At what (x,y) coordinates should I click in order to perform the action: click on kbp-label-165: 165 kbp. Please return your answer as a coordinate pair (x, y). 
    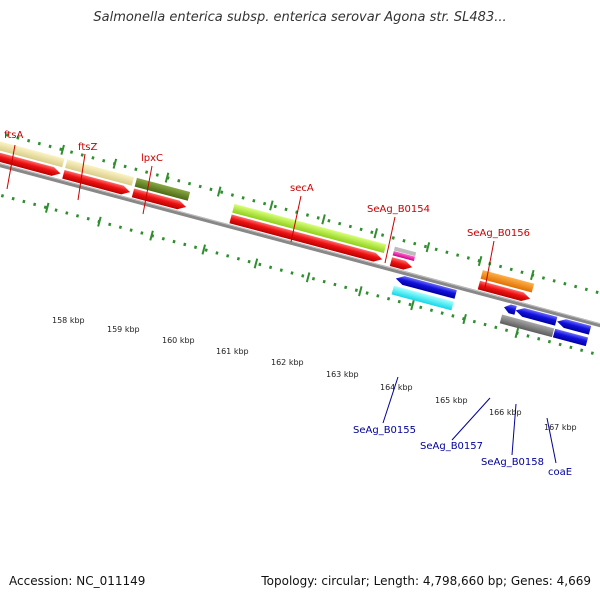
    Looking at the image, I should click on (451, 400).